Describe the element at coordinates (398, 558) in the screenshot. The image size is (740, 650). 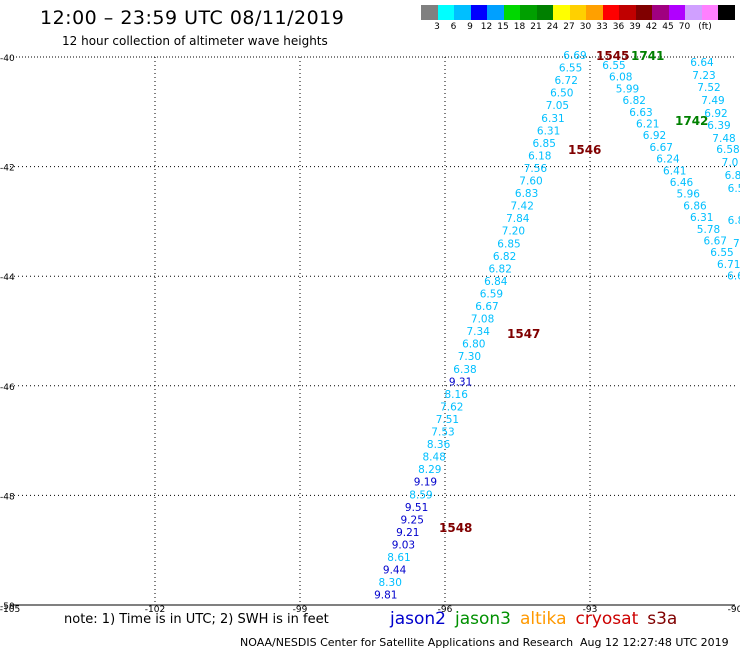
I see `wave-height-value: 8.61` at that location.